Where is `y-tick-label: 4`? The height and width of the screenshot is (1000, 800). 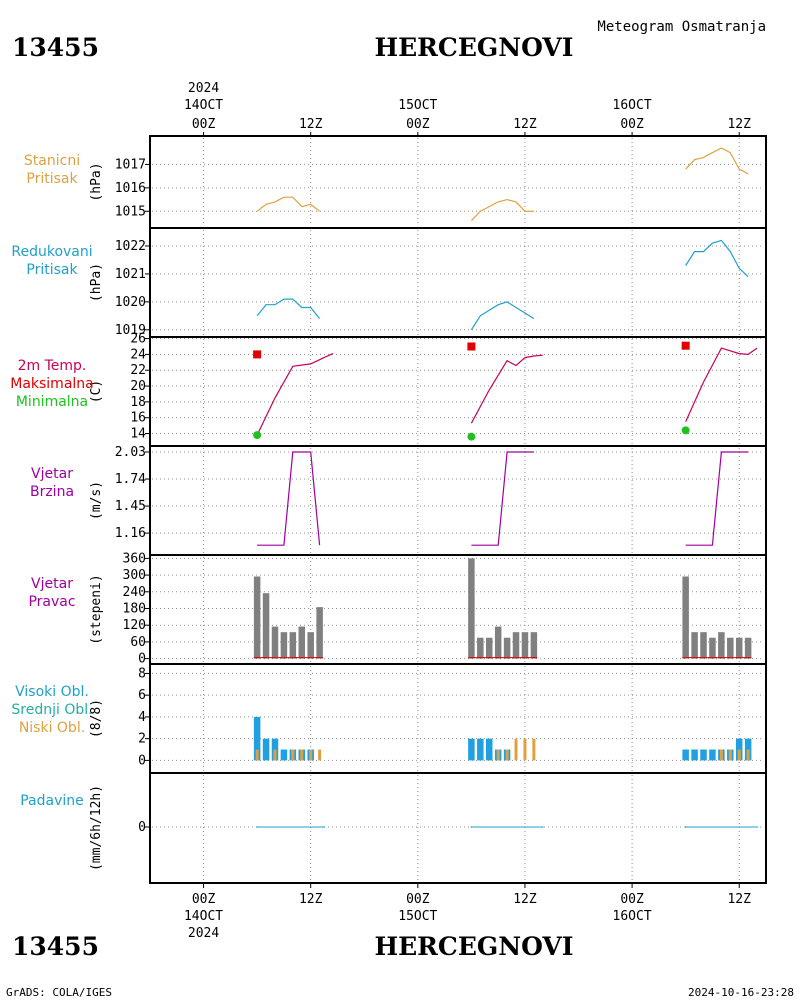 y-tick-label: 4 is located at coordinates (142, 717).